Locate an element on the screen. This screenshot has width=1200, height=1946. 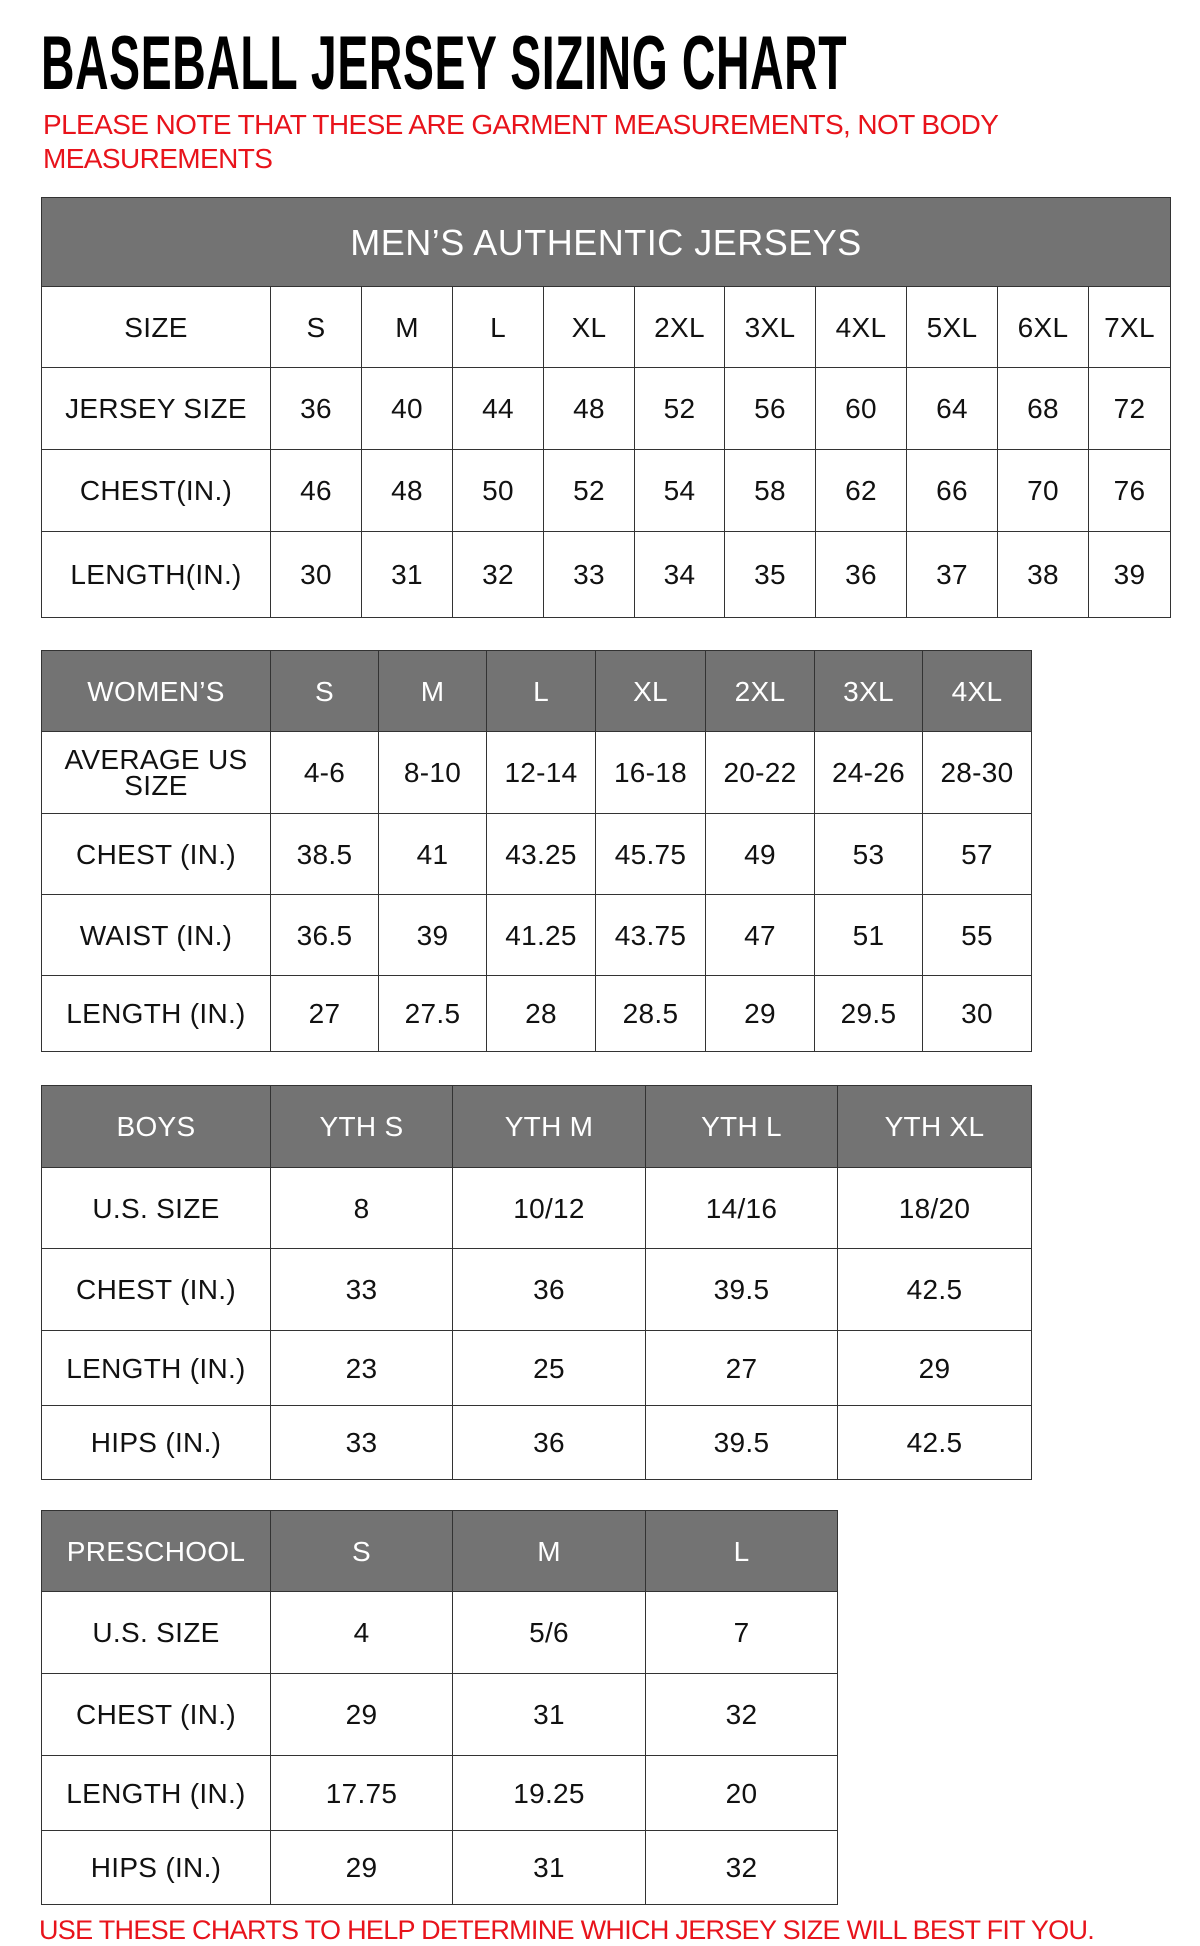
table-title: MEN’S AUTHENTIC JERSEYS is located at coordinates (606, 242).